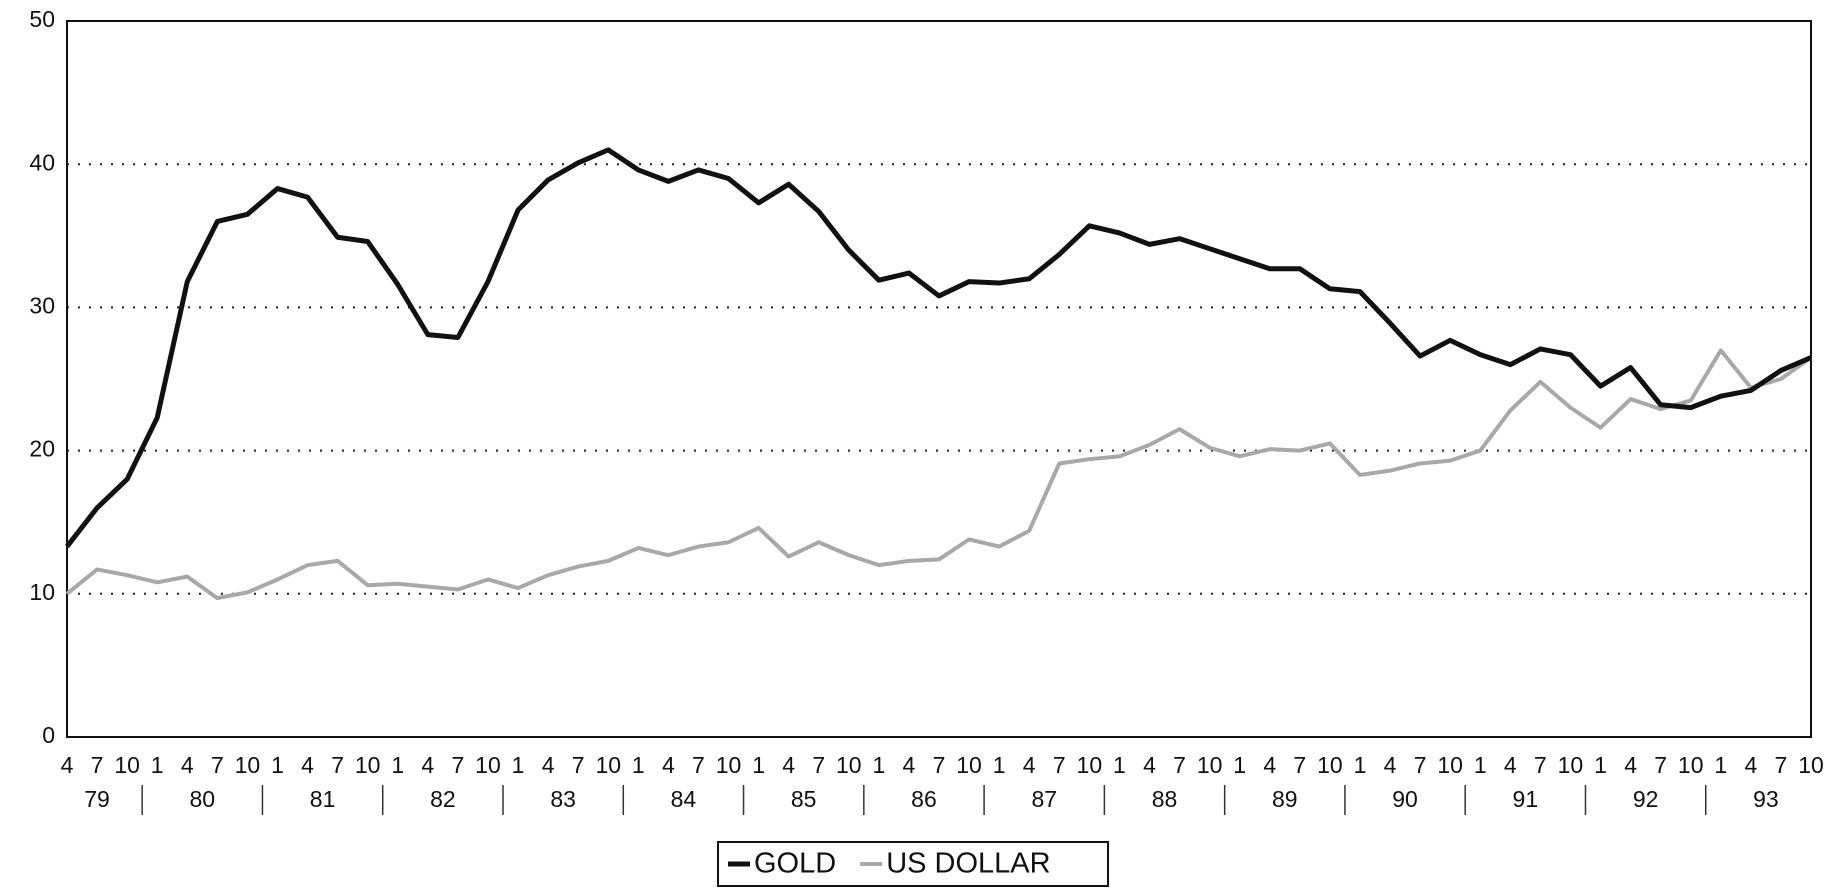  Describe the element at coordinates (968, 864) in the screenshot. I see `legend-label: US DOLLAR` at that location.